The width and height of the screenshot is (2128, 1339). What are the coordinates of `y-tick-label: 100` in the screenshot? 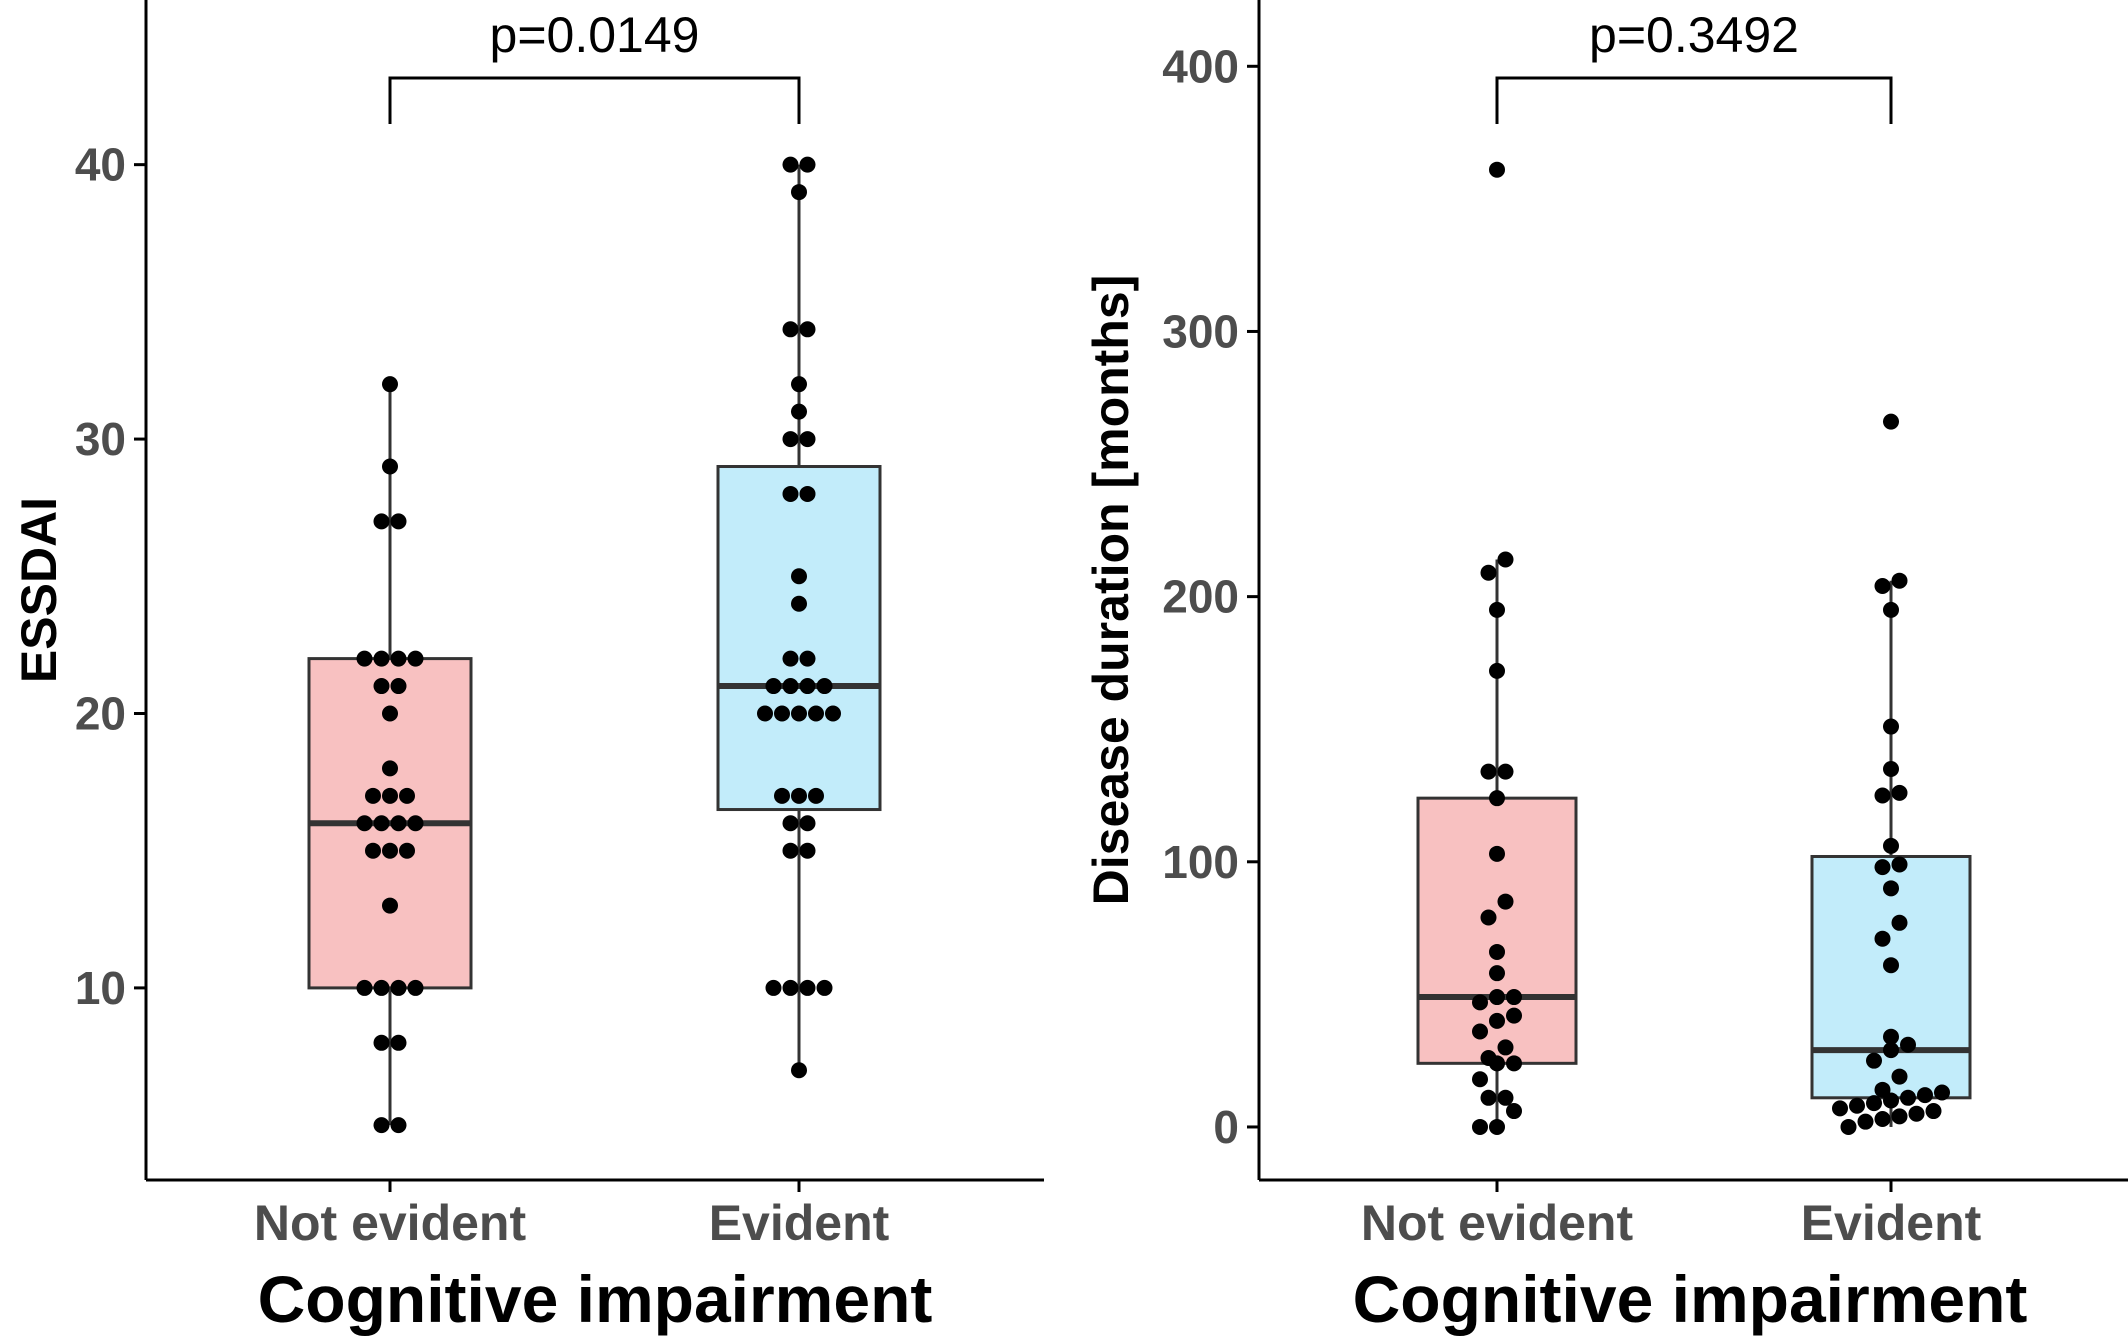 It's located at (1200, 862).